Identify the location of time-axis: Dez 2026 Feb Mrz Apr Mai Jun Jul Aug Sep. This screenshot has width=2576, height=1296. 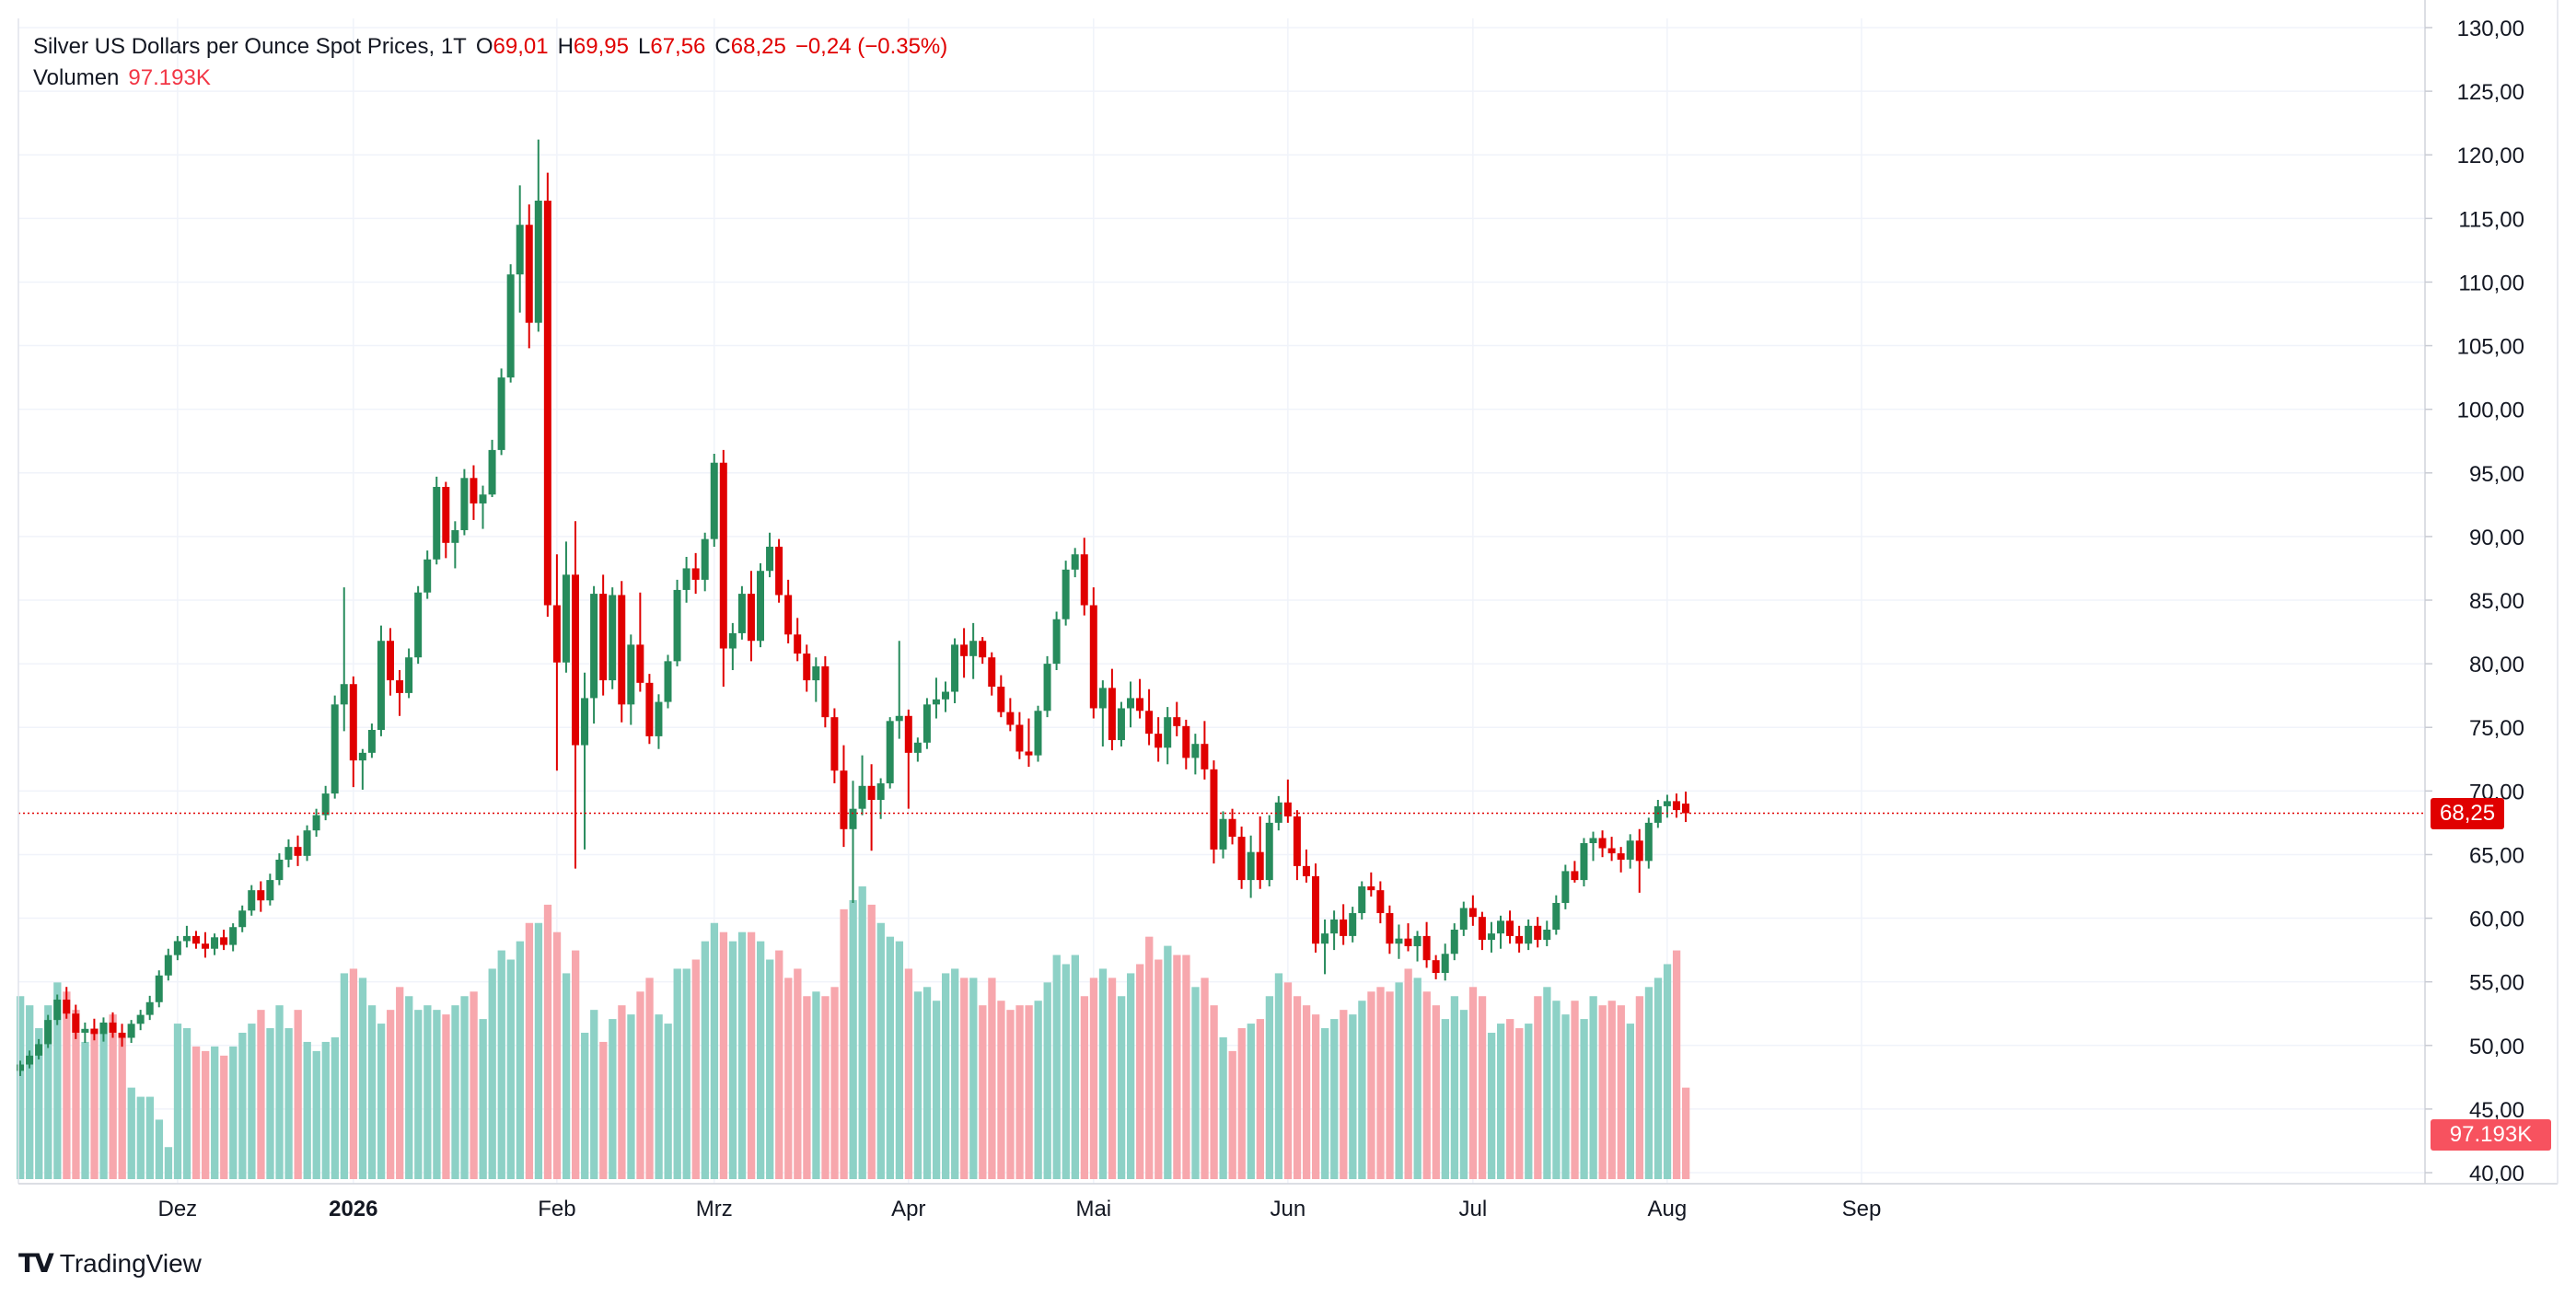
(1020, 1209).